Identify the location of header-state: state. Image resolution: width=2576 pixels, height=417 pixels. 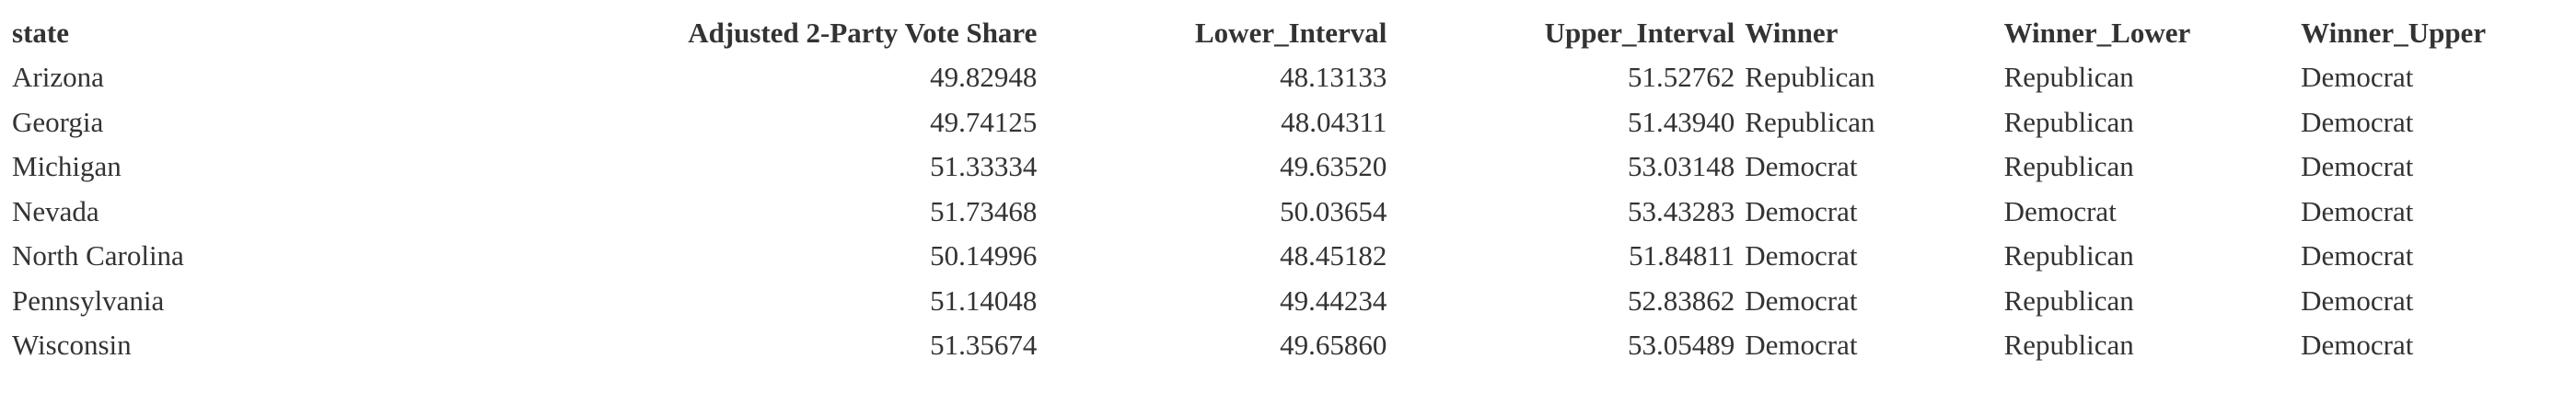
(40, 33).